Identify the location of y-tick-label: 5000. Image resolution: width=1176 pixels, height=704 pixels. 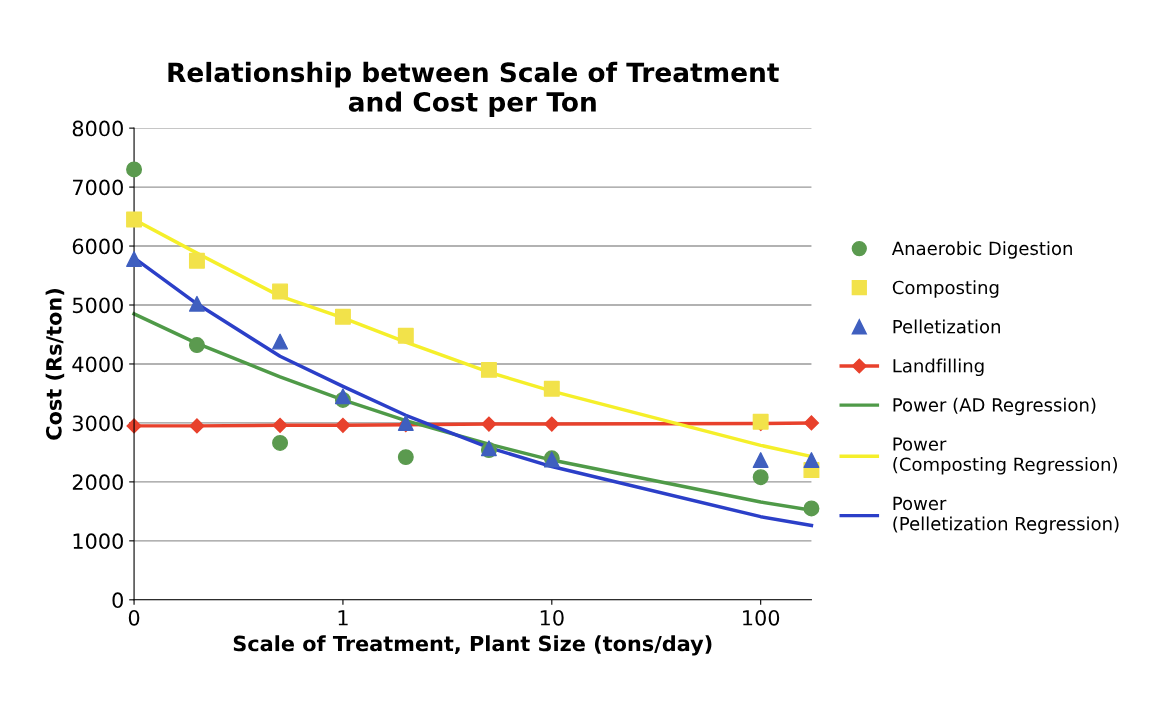
(97, 305).